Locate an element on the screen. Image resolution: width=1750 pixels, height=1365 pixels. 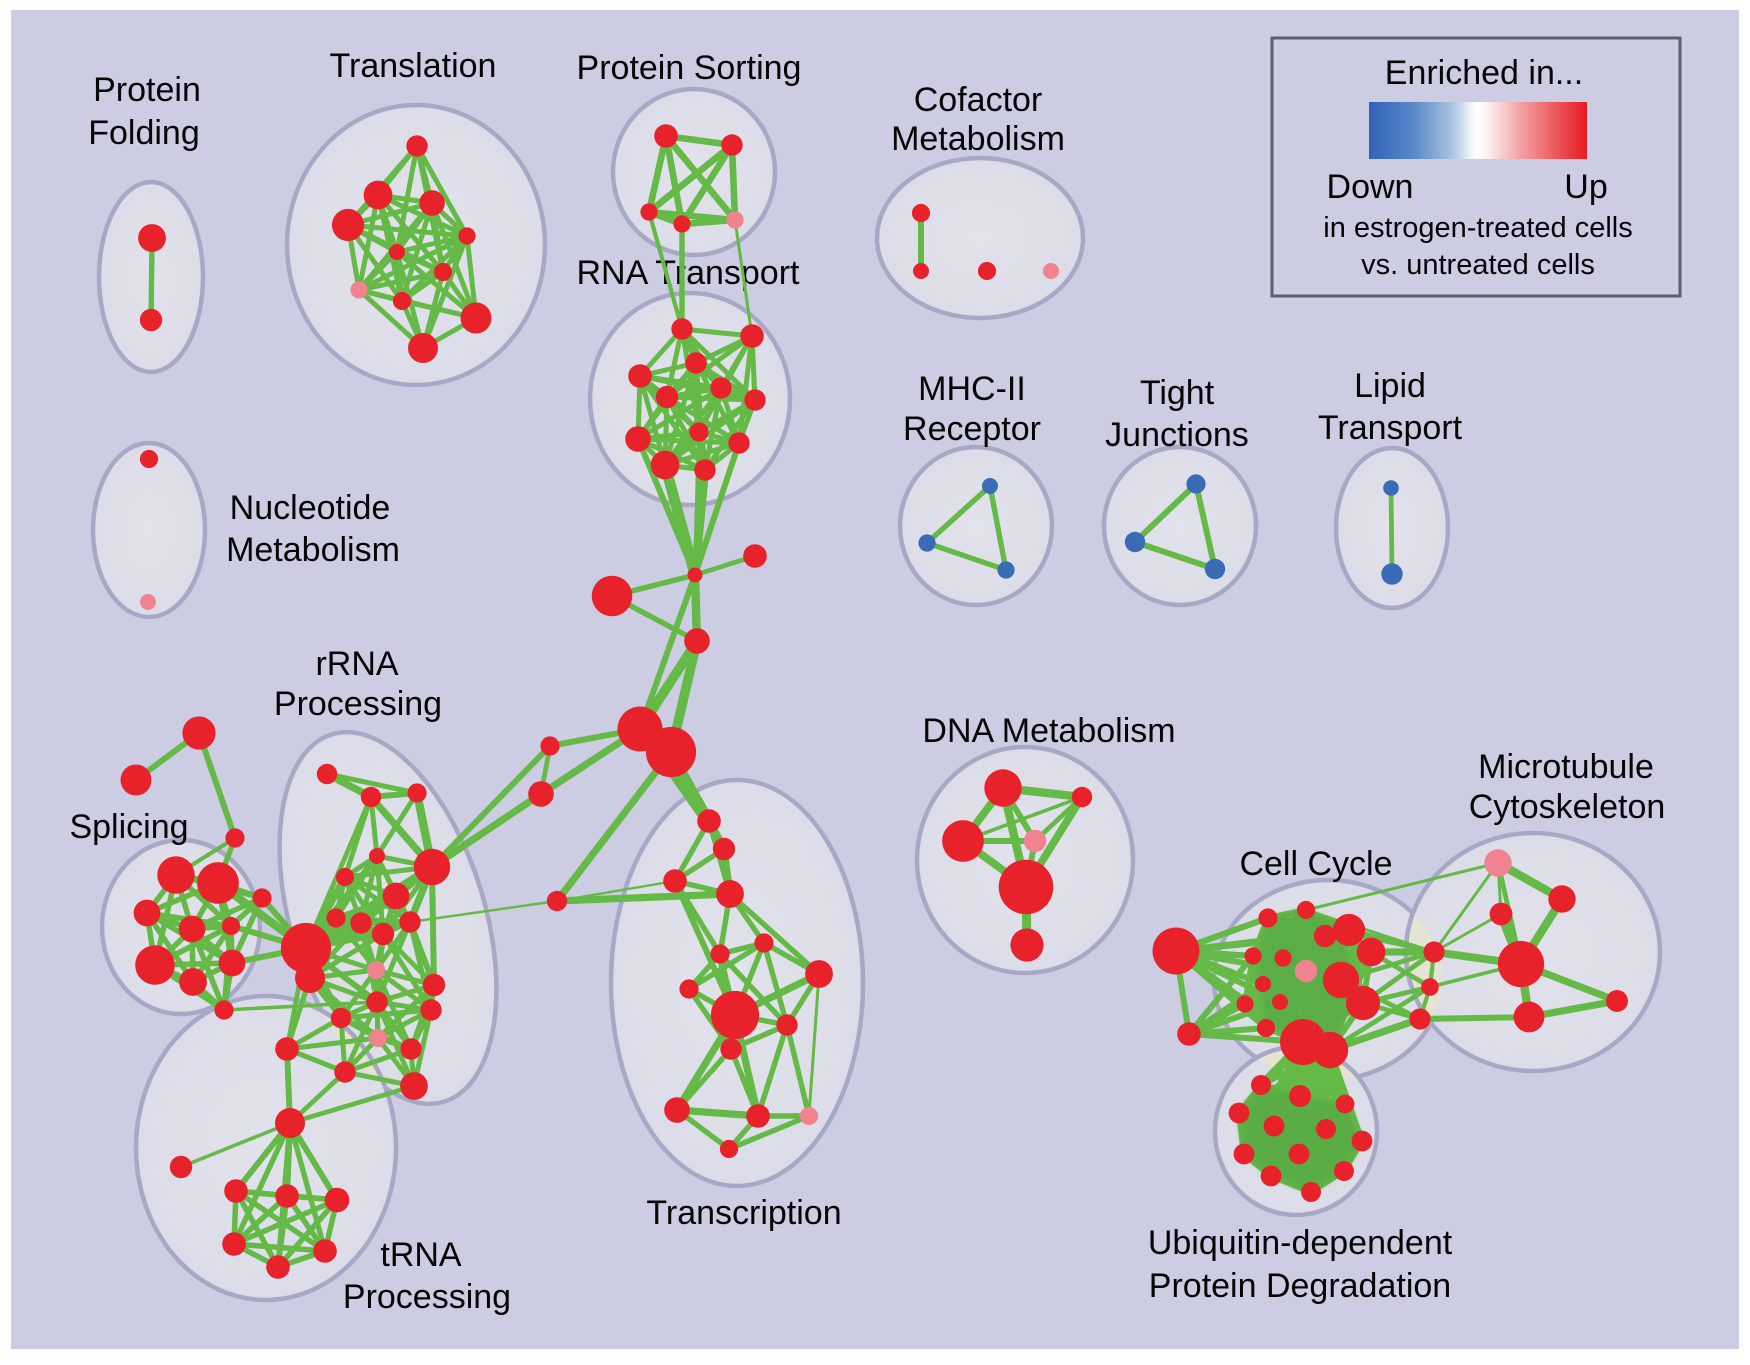
svg-text: Splicing is located at coordinates (128, 827).